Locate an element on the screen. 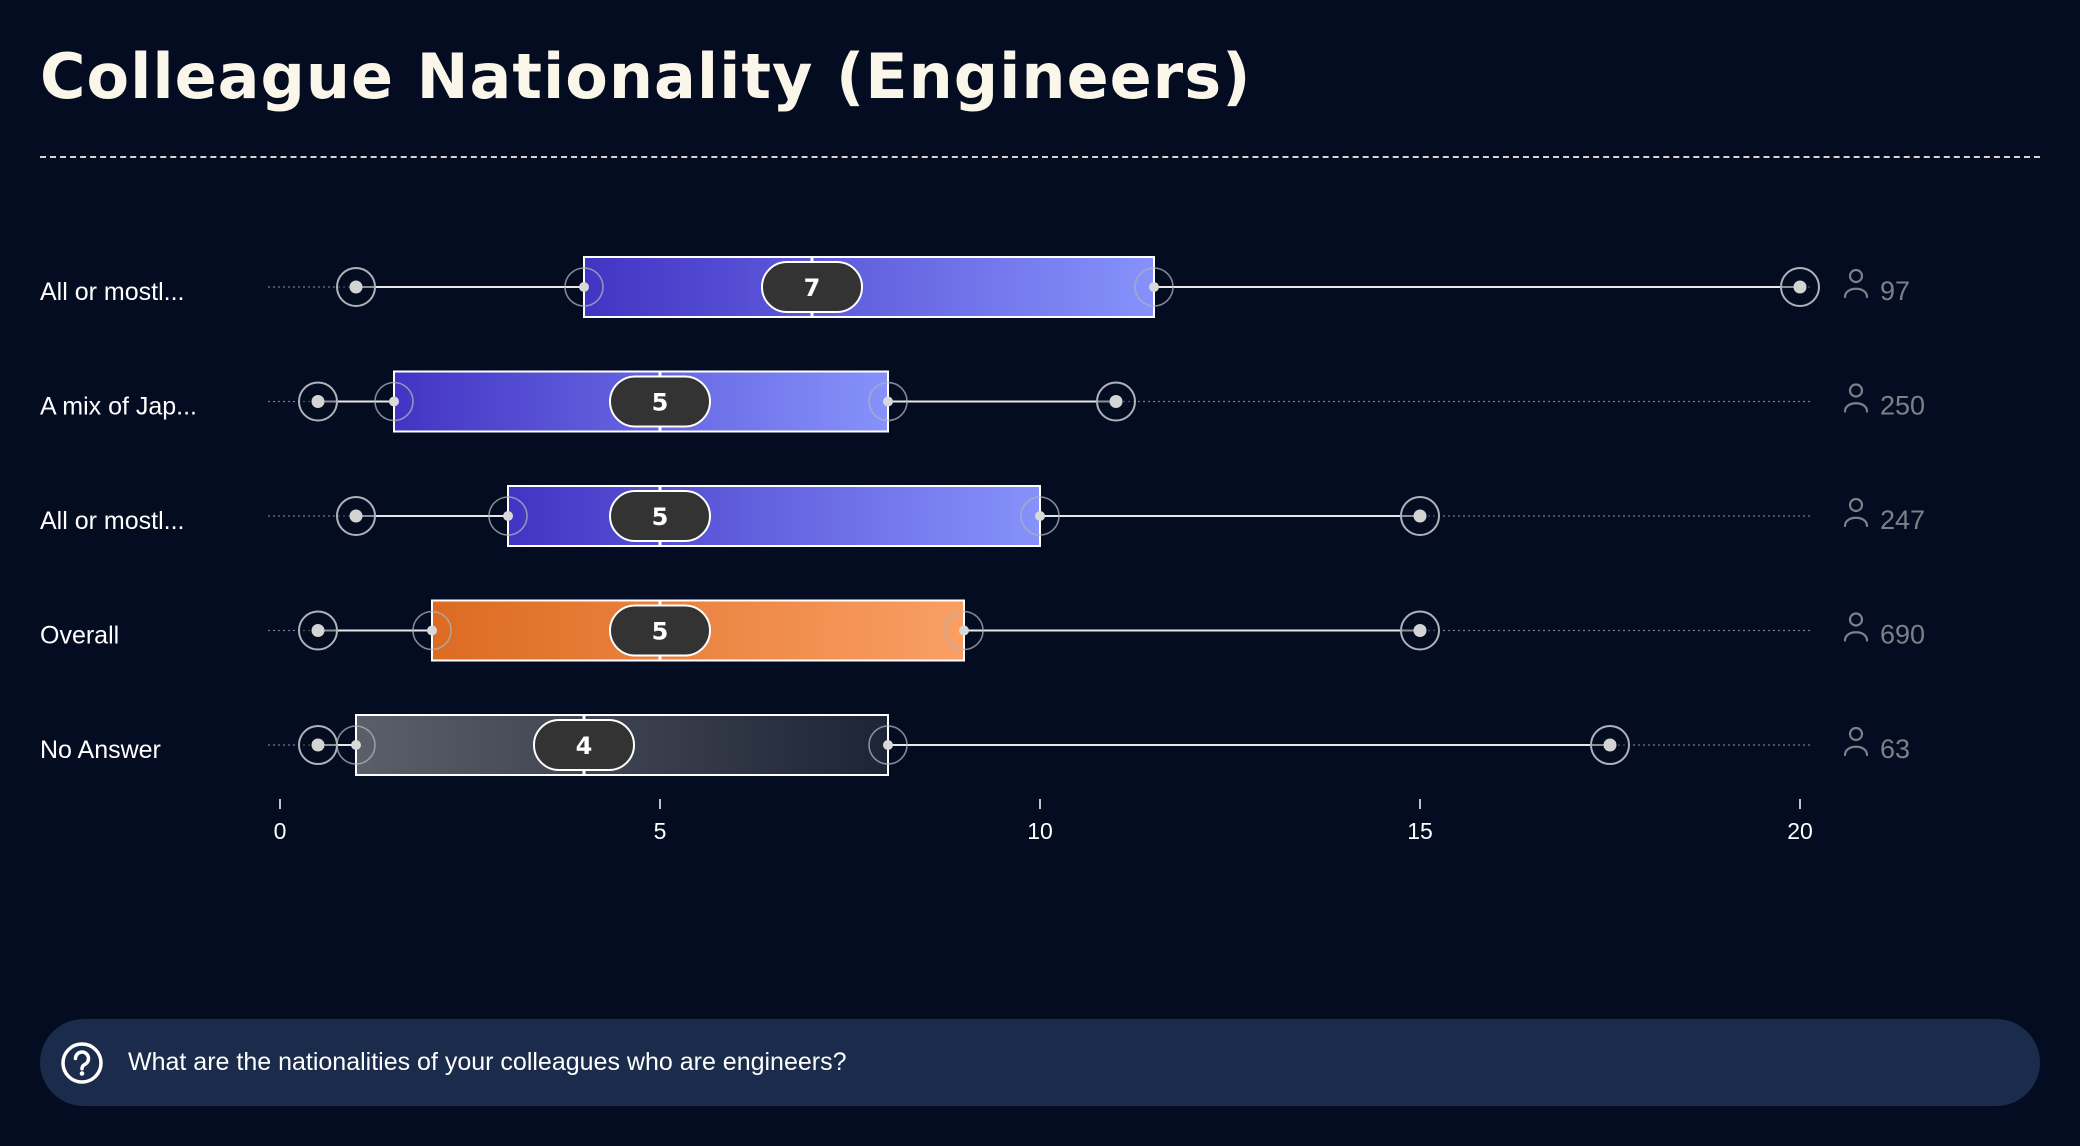 This screenshot has width=2080, height=1146. row-count: 690 is located at coordinates (1902, 635).